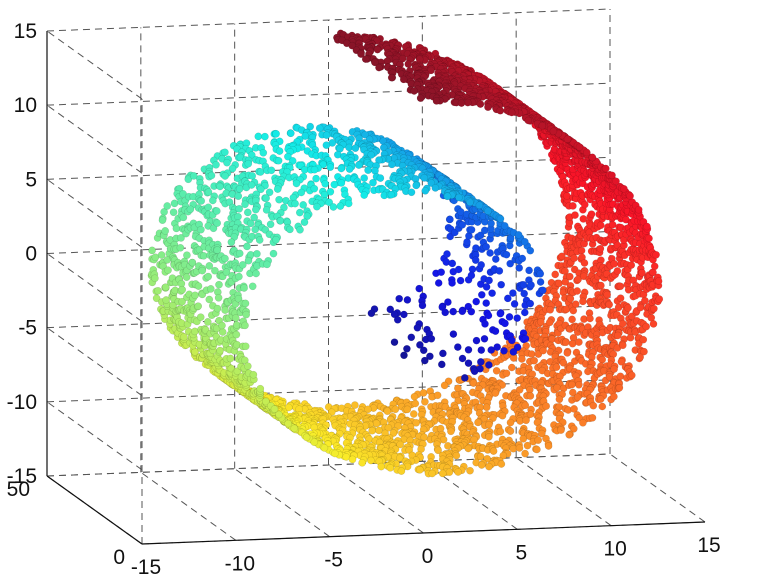  I want to click on grid-line-z-side, so click(94, 65).